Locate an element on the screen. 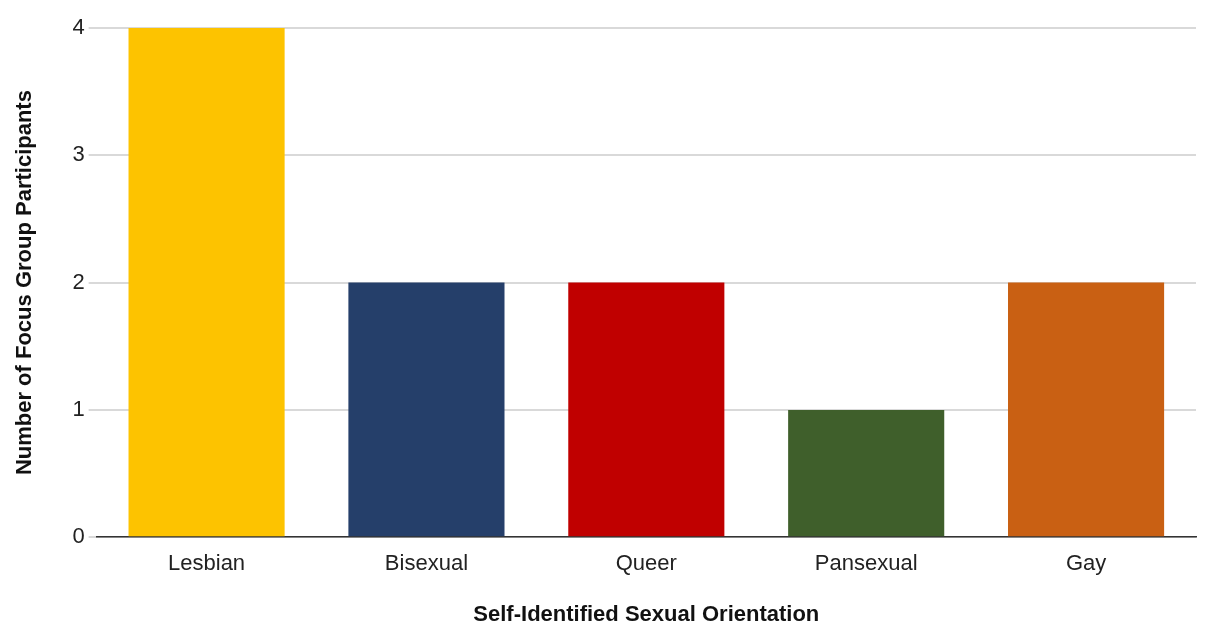 The width and height of the screenshot is (1210, 640). y-tick-label: 4 is located at coordinates (78, 27).